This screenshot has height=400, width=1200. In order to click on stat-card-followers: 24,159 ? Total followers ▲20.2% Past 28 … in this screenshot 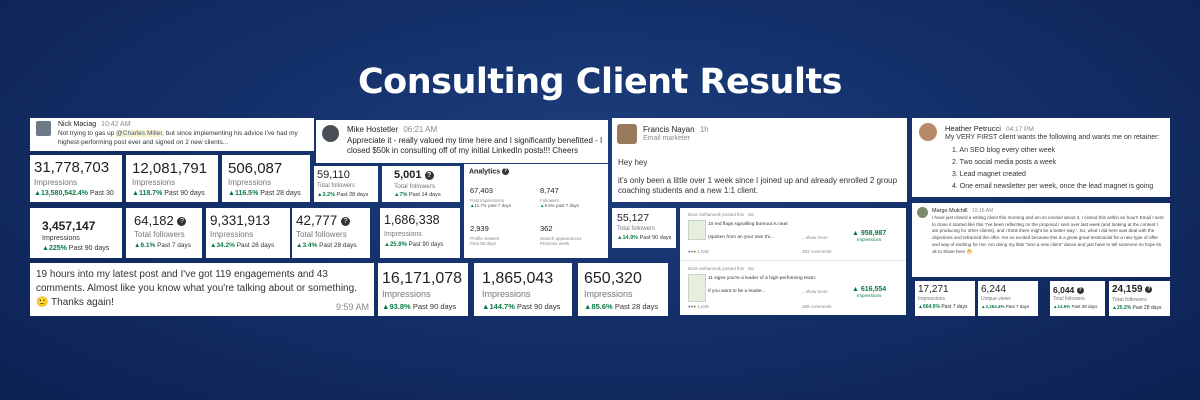, I will do `click(1139, 298)`.